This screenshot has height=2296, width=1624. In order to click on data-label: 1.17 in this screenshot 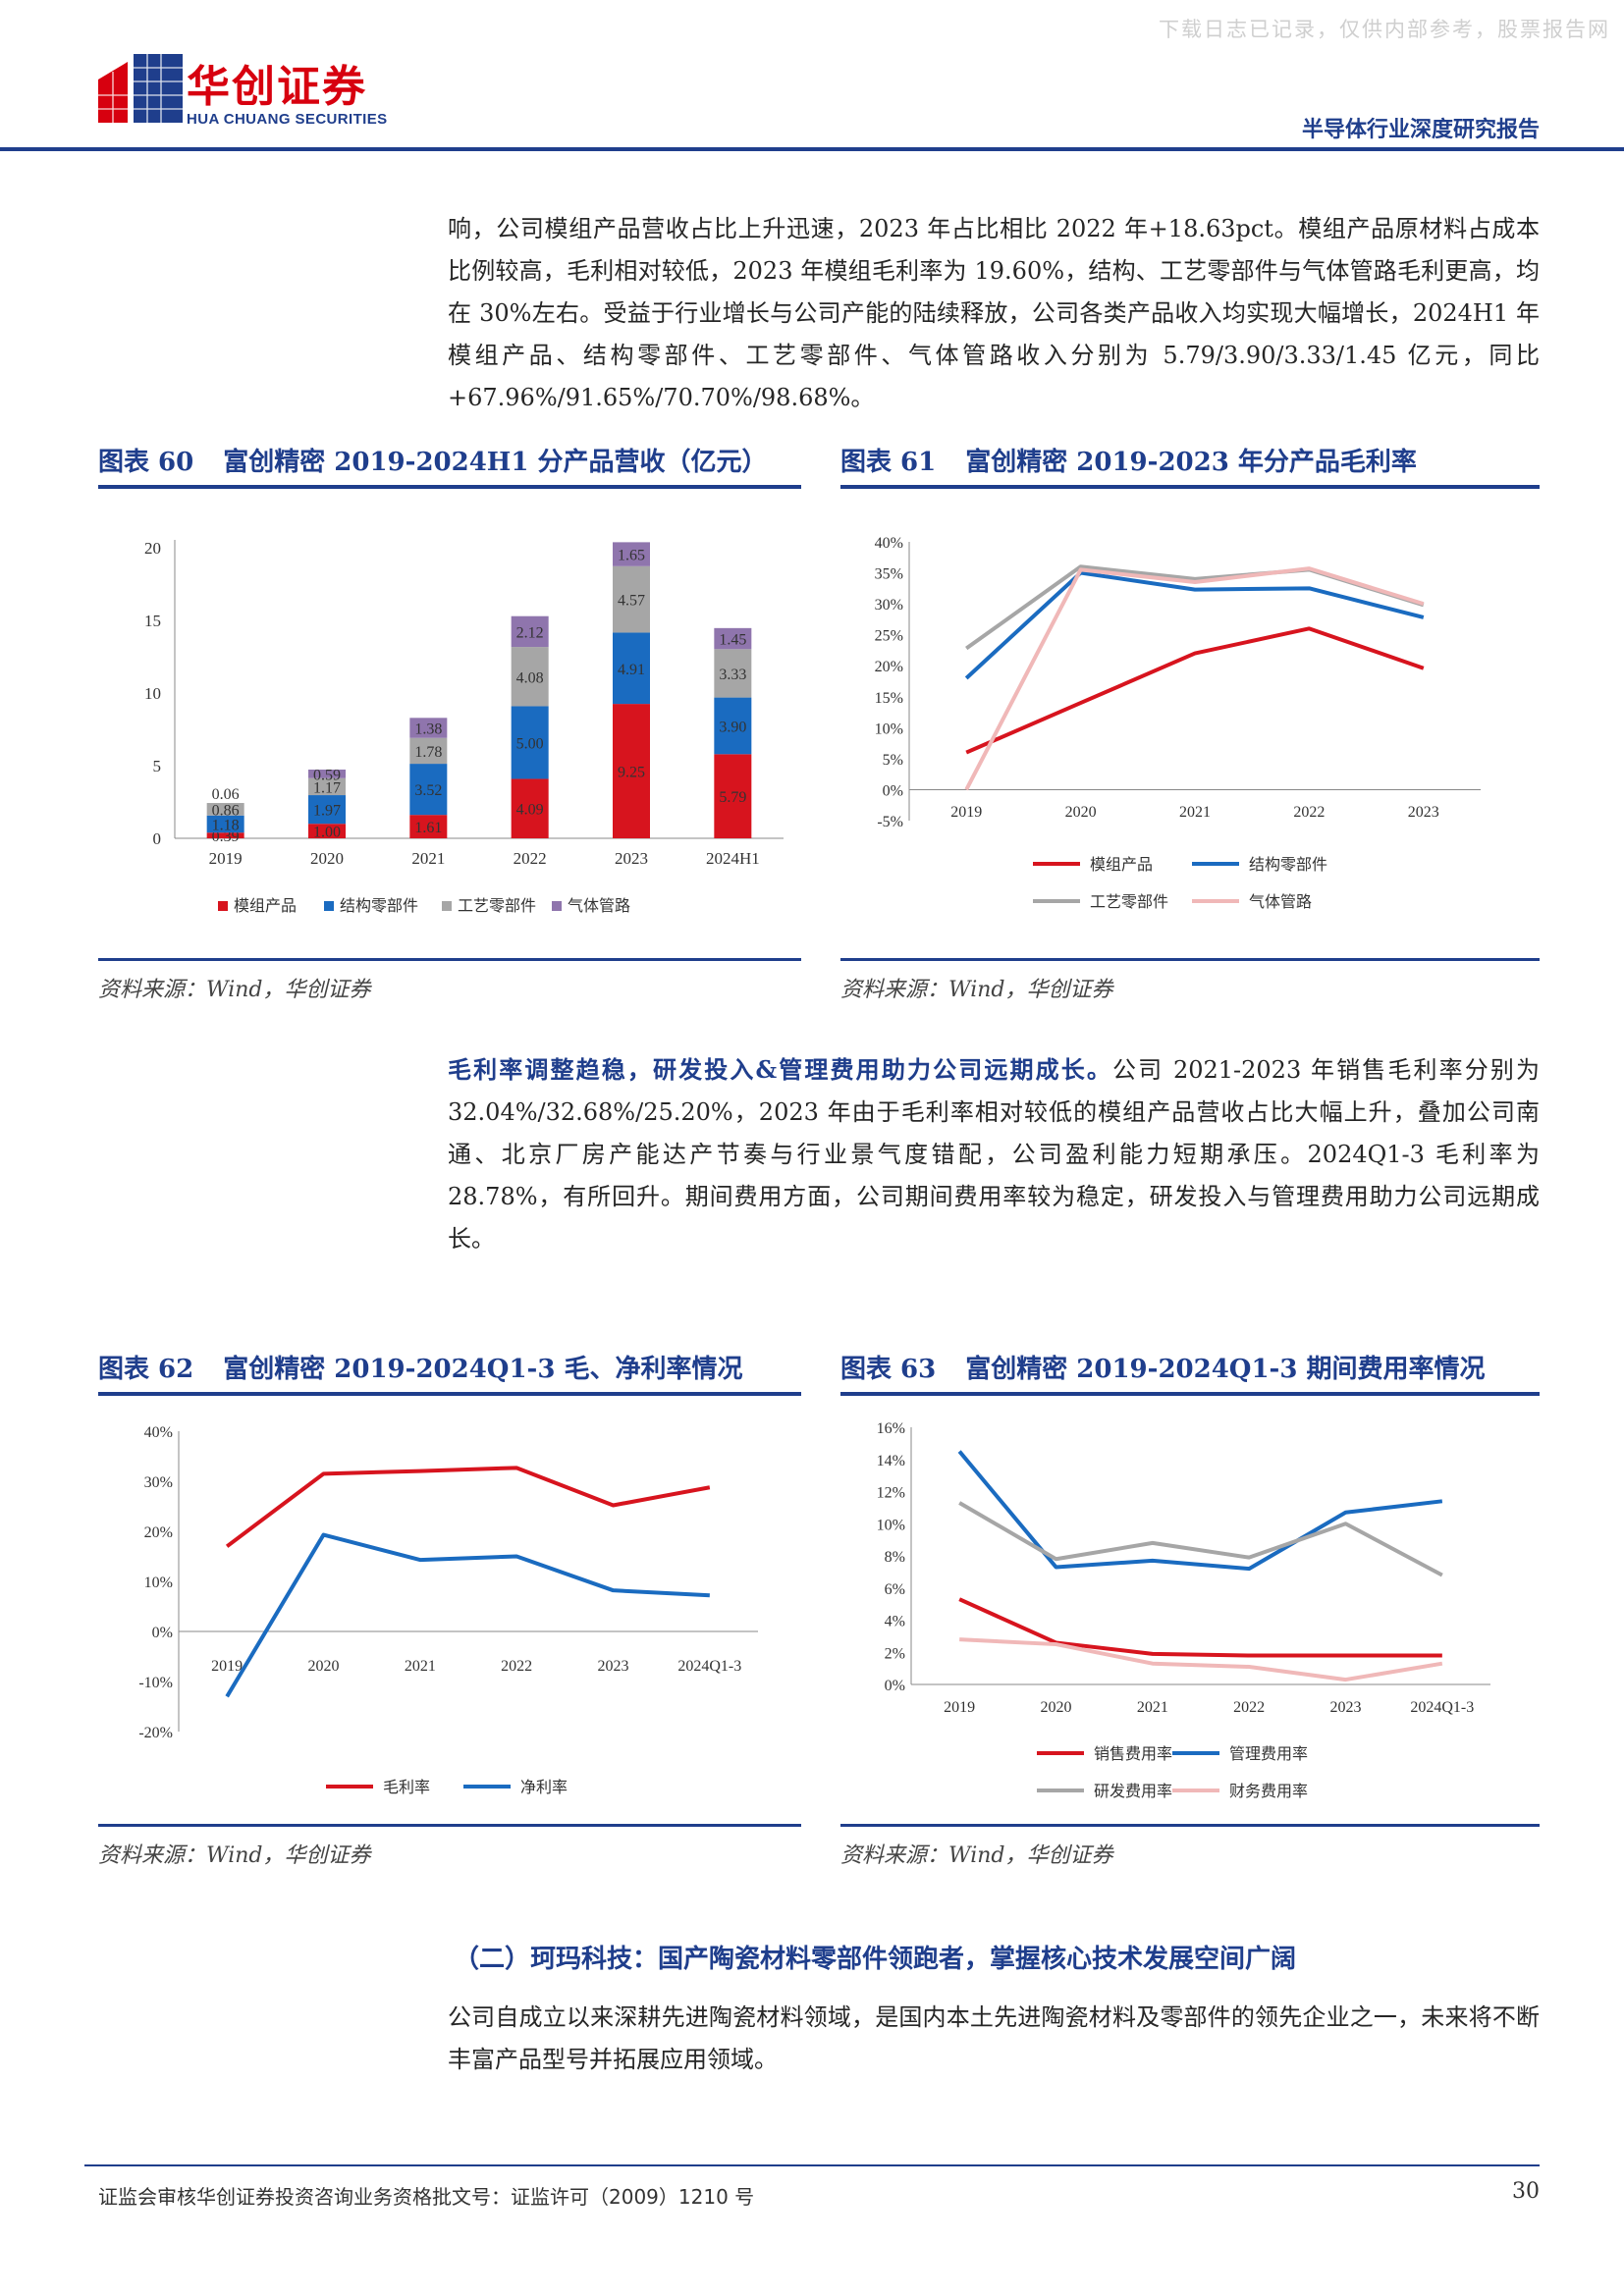, I will do `click(327, 787)`.